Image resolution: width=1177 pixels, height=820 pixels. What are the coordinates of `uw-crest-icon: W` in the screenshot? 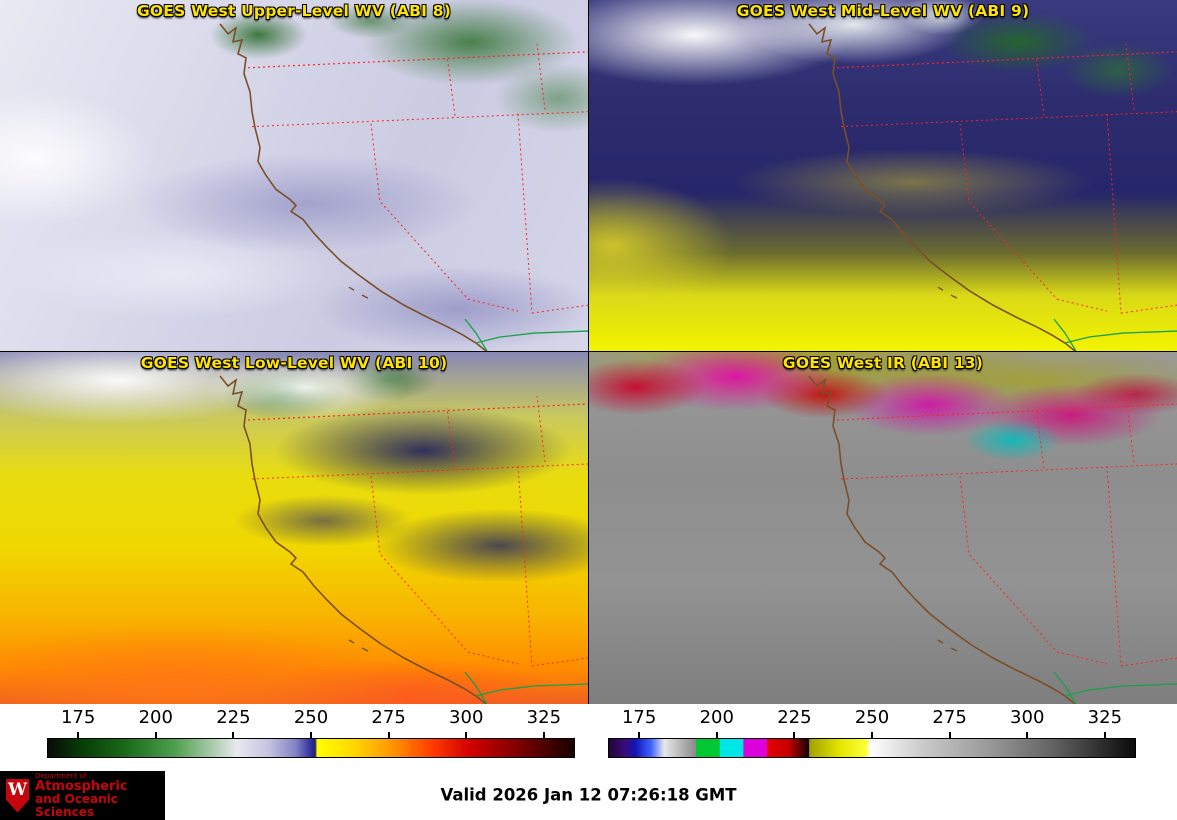 It's located at (18, 795).